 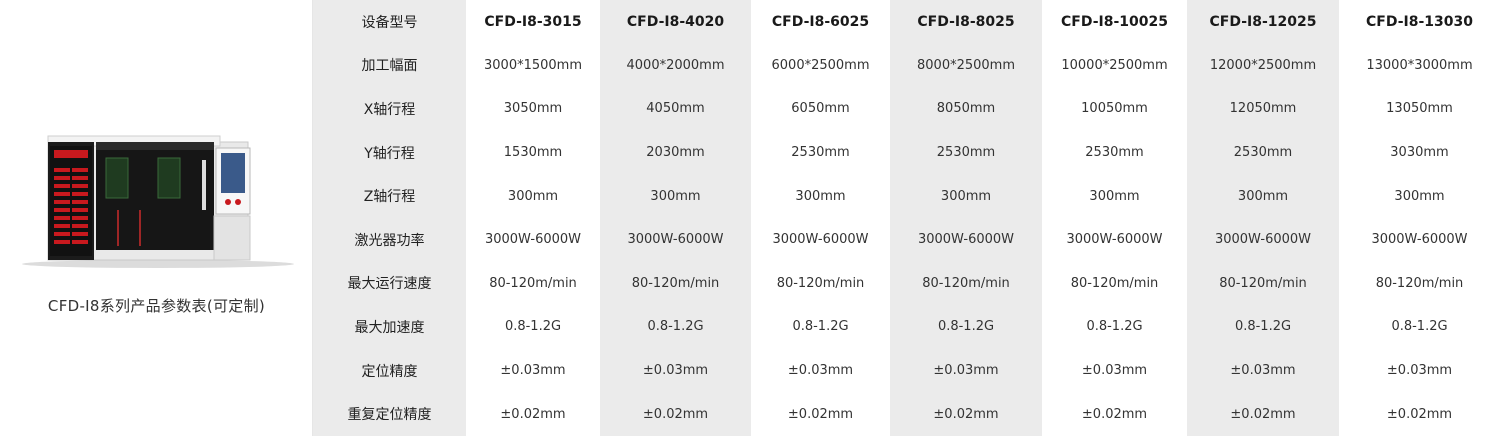 I want to click on row-label: 激光器功率, so click(x=389, y=240).